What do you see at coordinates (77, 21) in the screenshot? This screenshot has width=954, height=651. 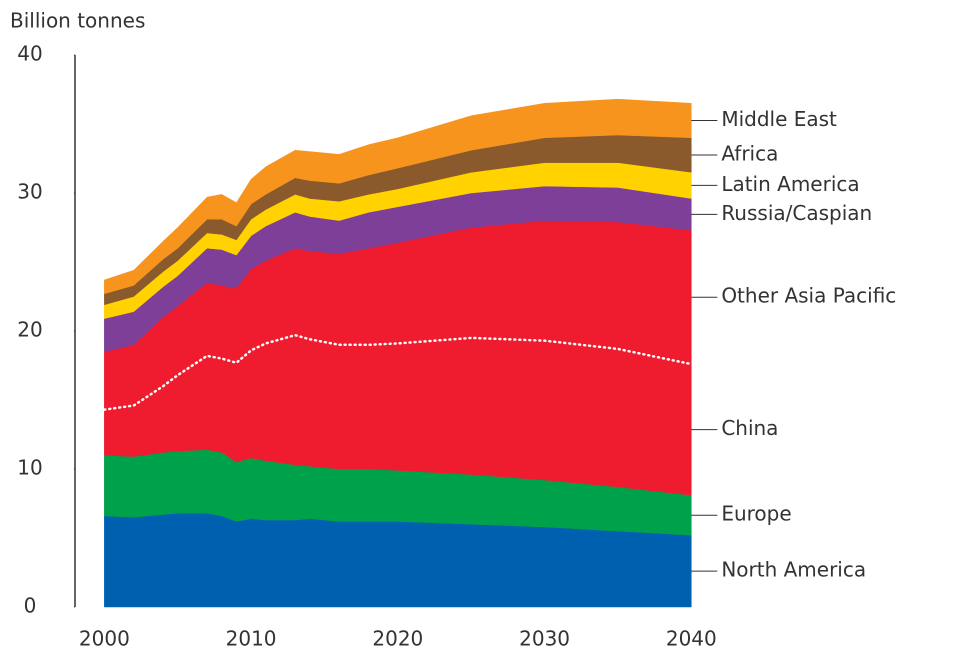 I see `y-axis-label: Billion tonnes` at bounding box center [77, 21].